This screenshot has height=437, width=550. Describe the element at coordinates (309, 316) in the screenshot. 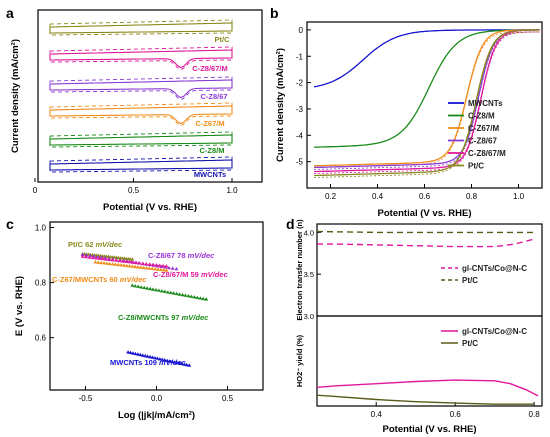

I see `panel-d-top-ytick-label: 3.0` at that location.